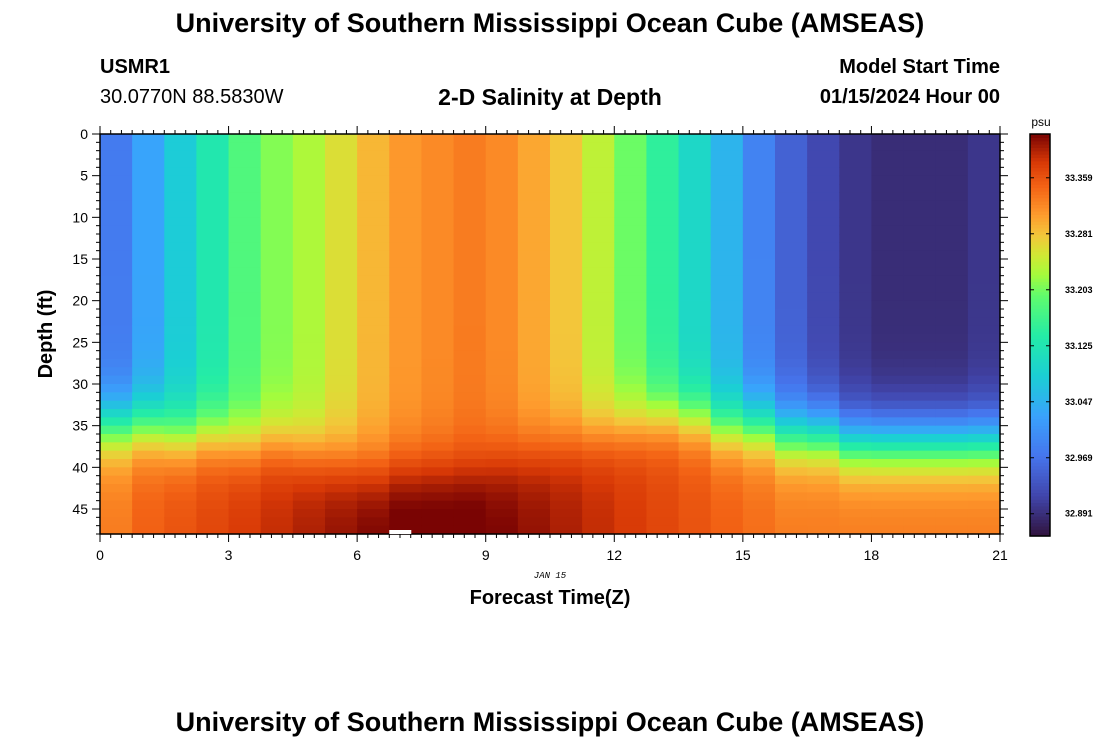 The height and width of the screenshot is (750, 1100). I want to click on y-tick-label: 40, so click(80, 467).